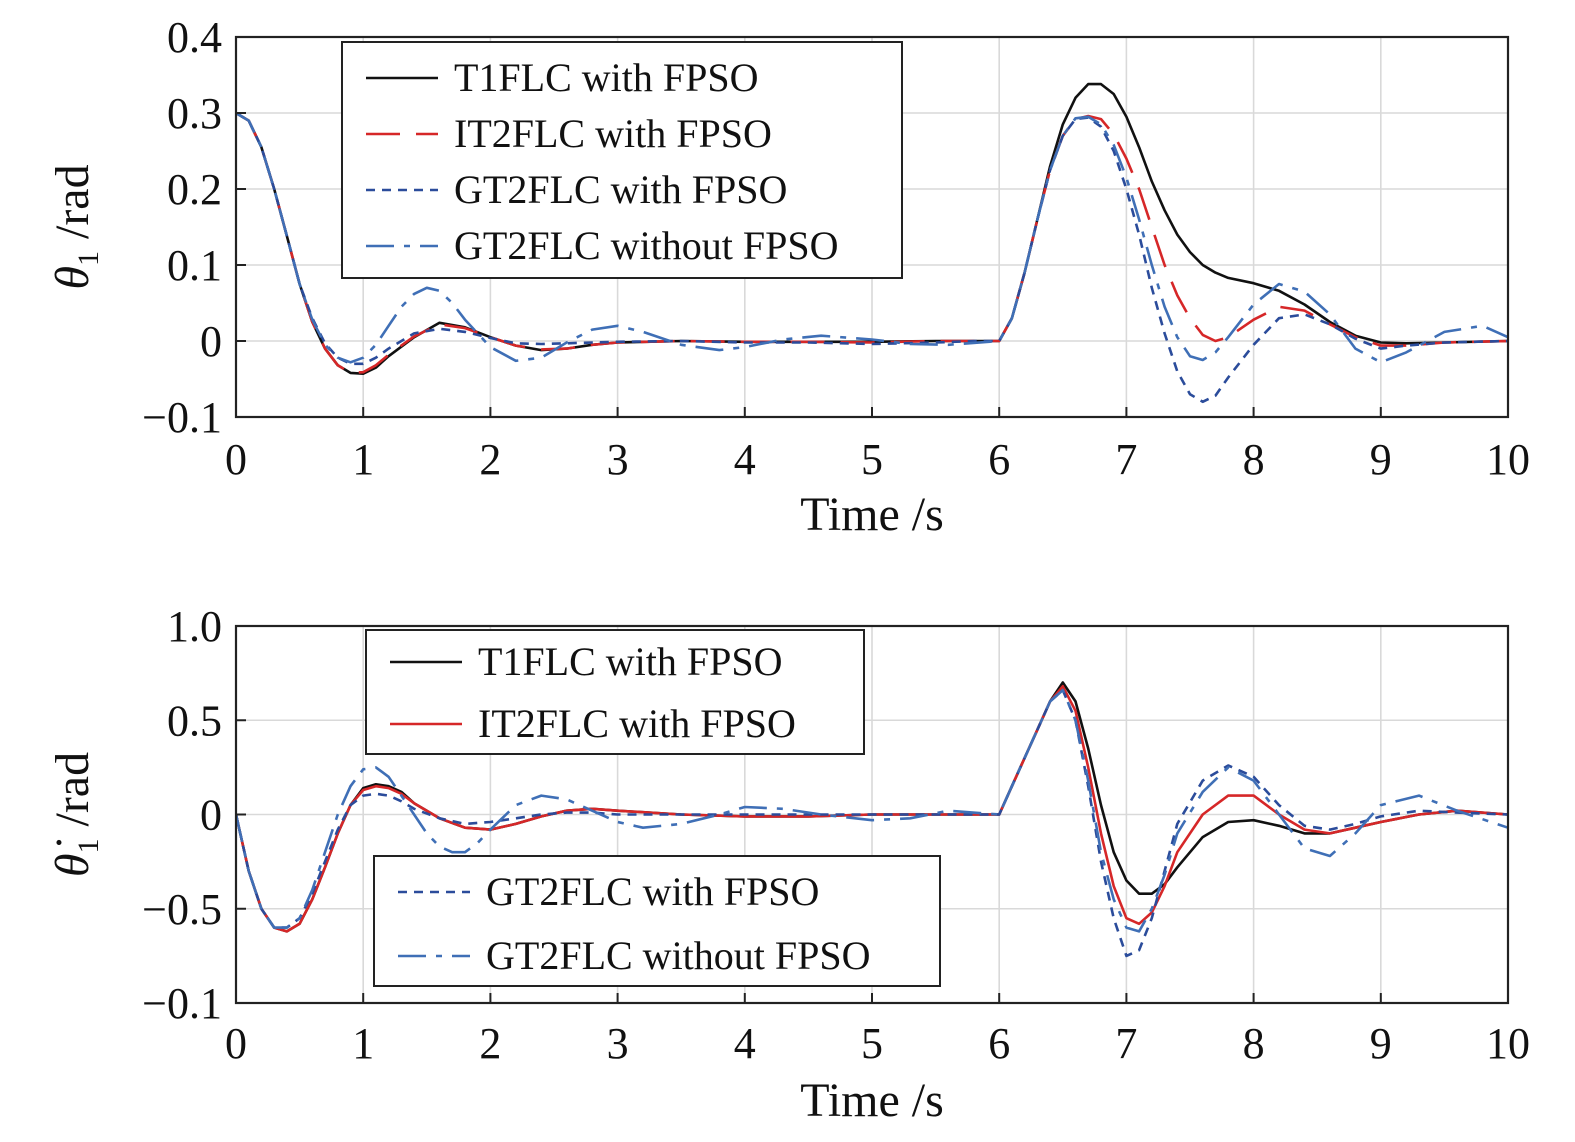  I want to click on y-tick-label: 0.3, so click(194, 113).